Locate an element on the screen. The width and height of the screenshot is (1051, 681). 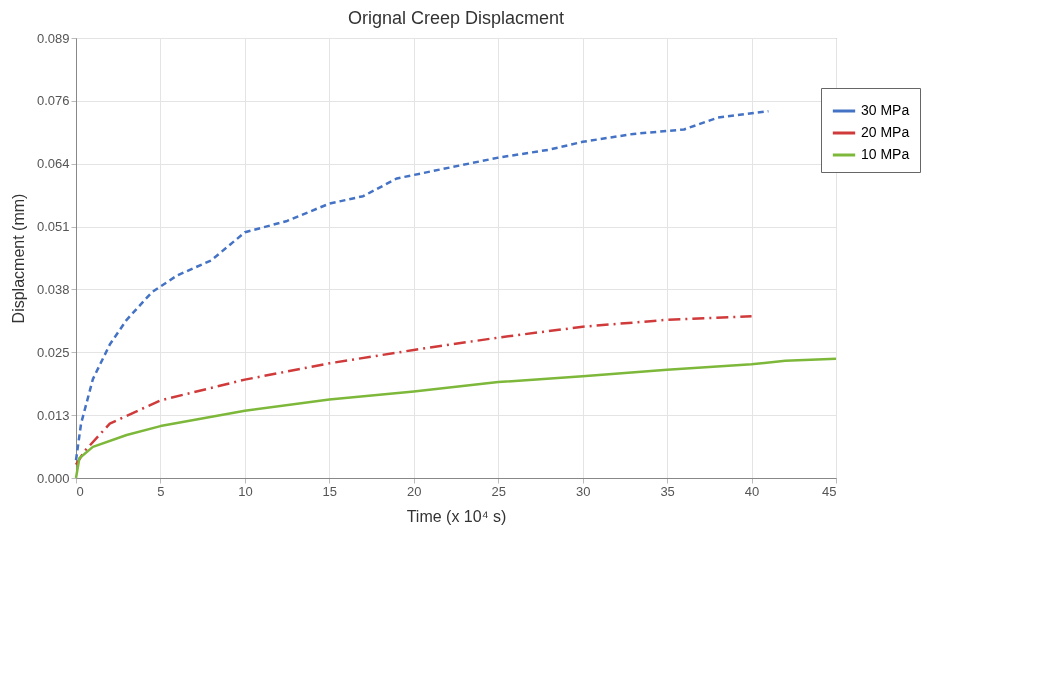
x-tick-label: 10 is located at coordinates (245, 491).